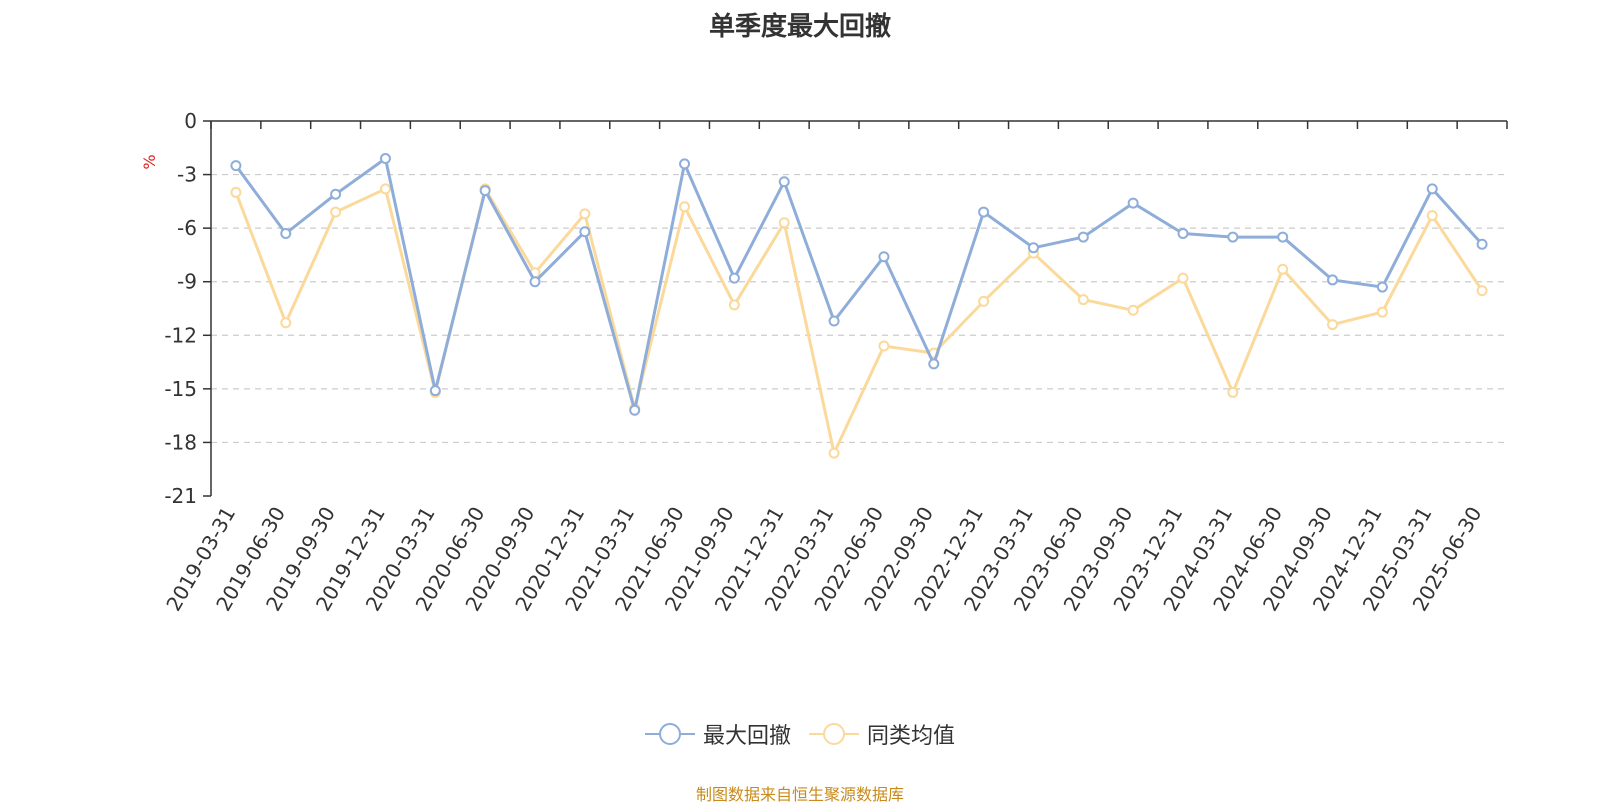 The width and height of the screenshot is (1600, 805). Describe the element at coordinates (800, 734) in the screenshot. I see `legend: 最大回撤 同类均值` at that location.